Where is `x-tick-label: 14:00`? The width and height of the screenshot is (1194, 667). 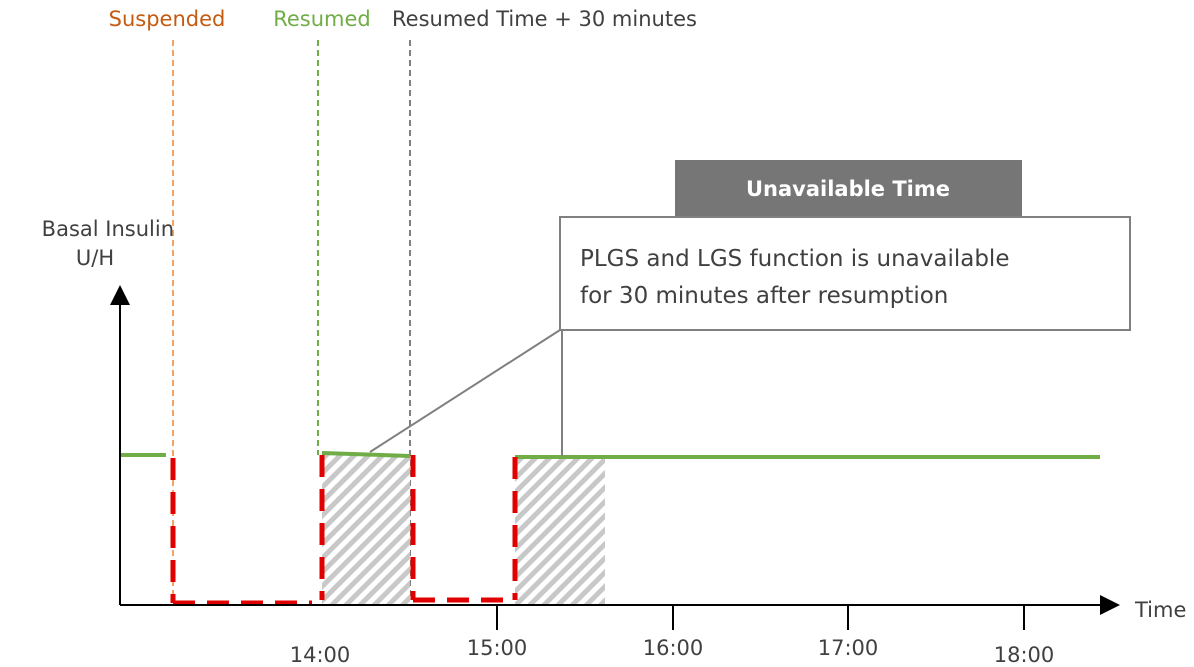
x-tick-label: 14:00 is located at coordinates (320, 655).